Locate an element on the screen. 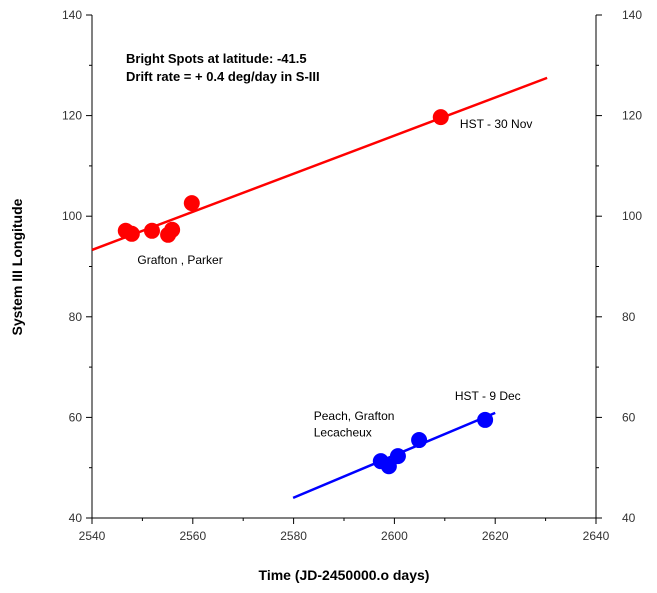  y-tick-label-left: 120 is located at coordinates (72, 116).